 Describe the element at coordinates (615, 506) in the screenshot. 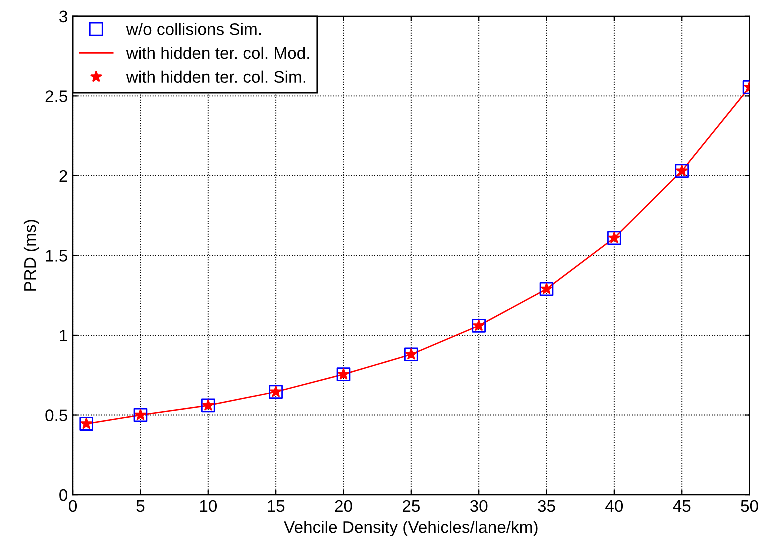

I see `x-tick-label: 40` at that location.